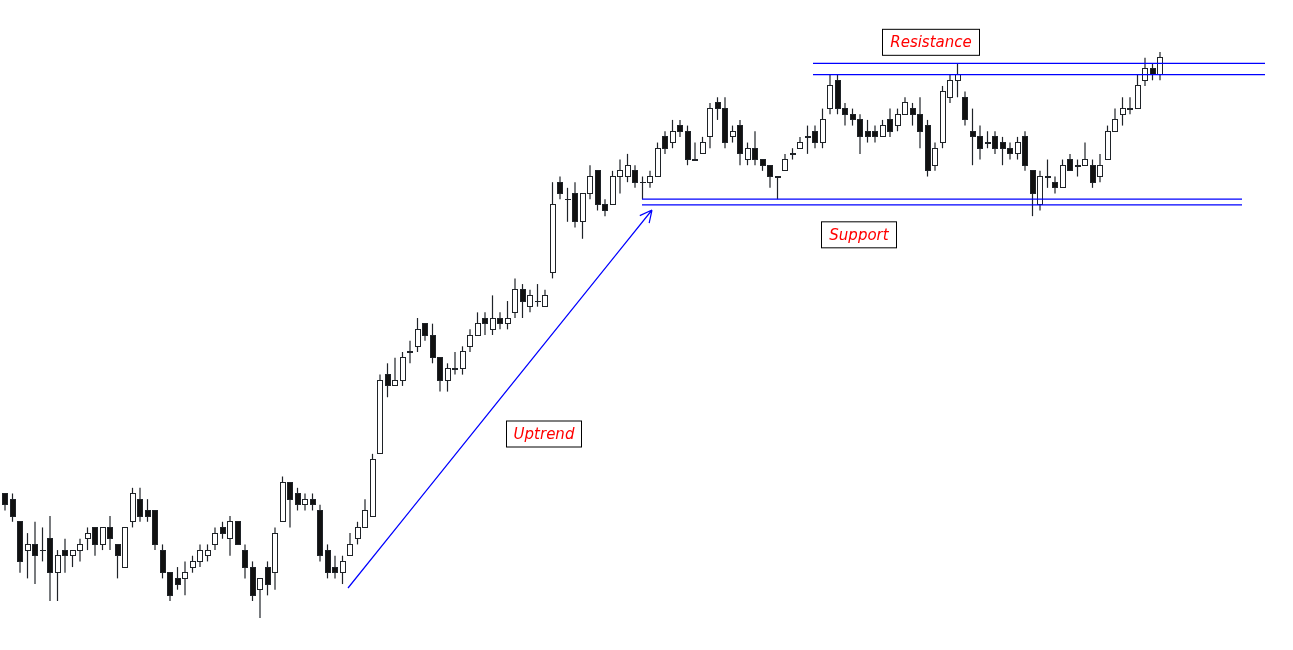  I want to click on ref-line-label: Support, so click(859, 234).